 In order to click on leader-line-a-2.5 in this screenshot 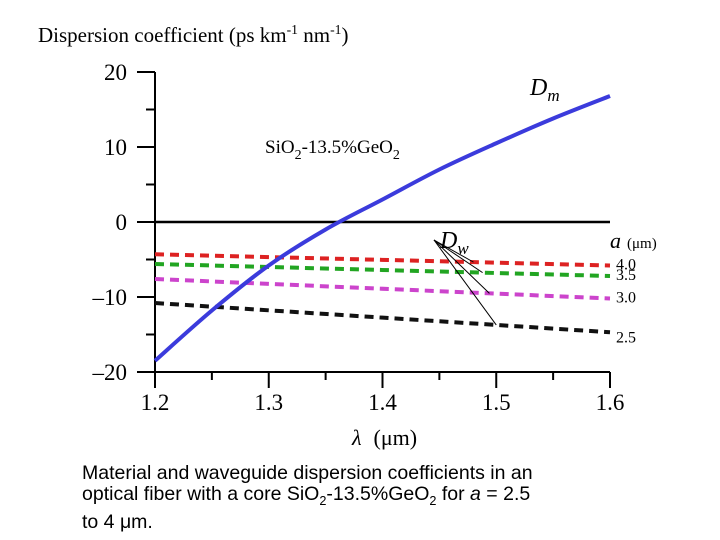, I will do `click(465, 282)`.